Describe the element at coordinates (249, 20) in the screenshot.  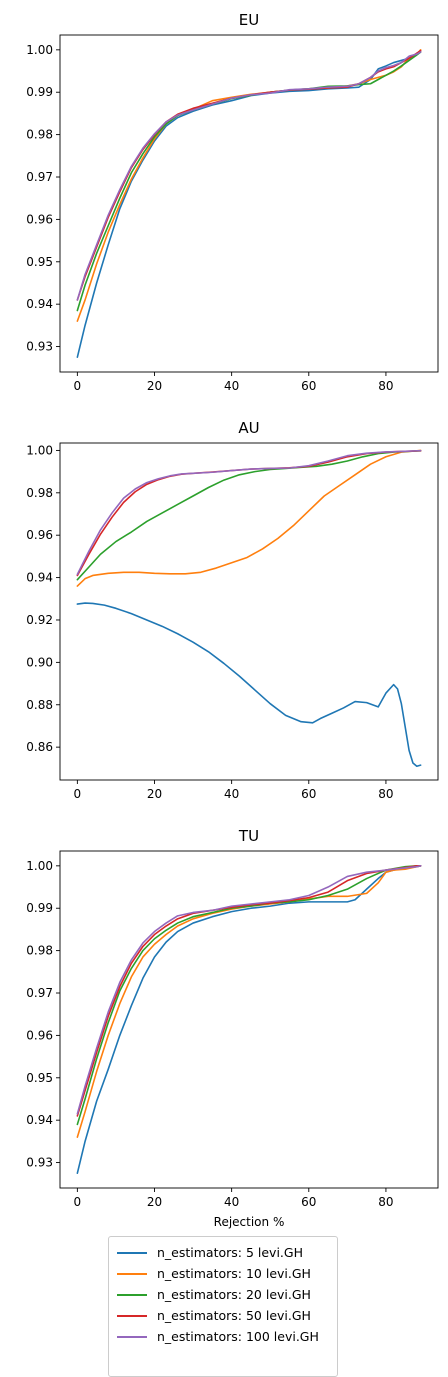
I see `chart-title: EU` at that location.